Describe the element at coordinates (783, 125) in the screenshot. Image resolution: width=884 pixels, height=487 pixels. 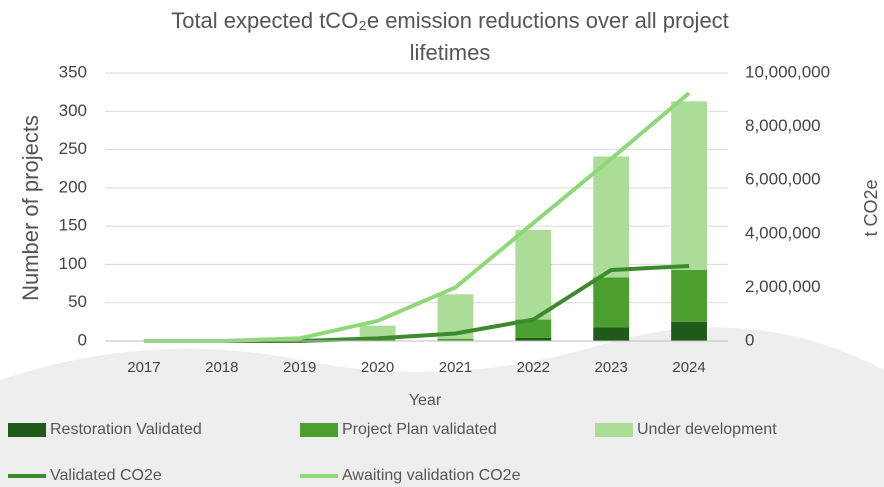
I see `y2-tick-label: 8,000,000` at that location.